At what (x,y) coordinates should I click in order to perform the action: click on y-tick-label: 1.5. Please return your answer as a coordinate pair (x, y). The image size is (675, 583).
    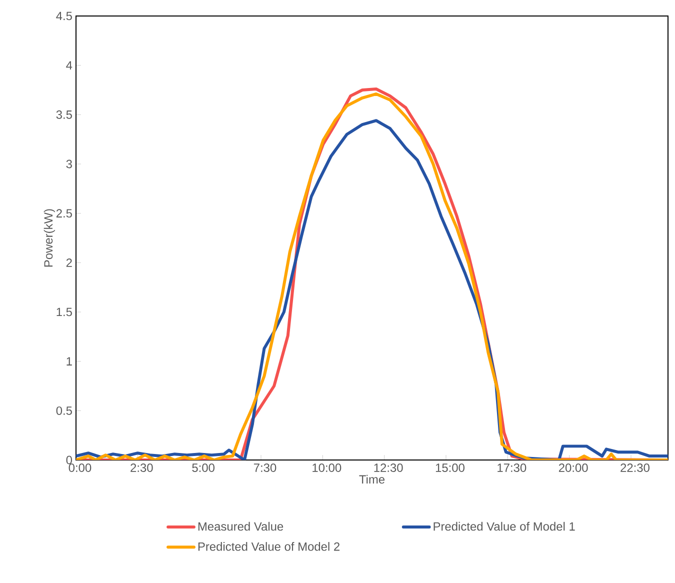
    Looking at the image, I should click on (64, 312).